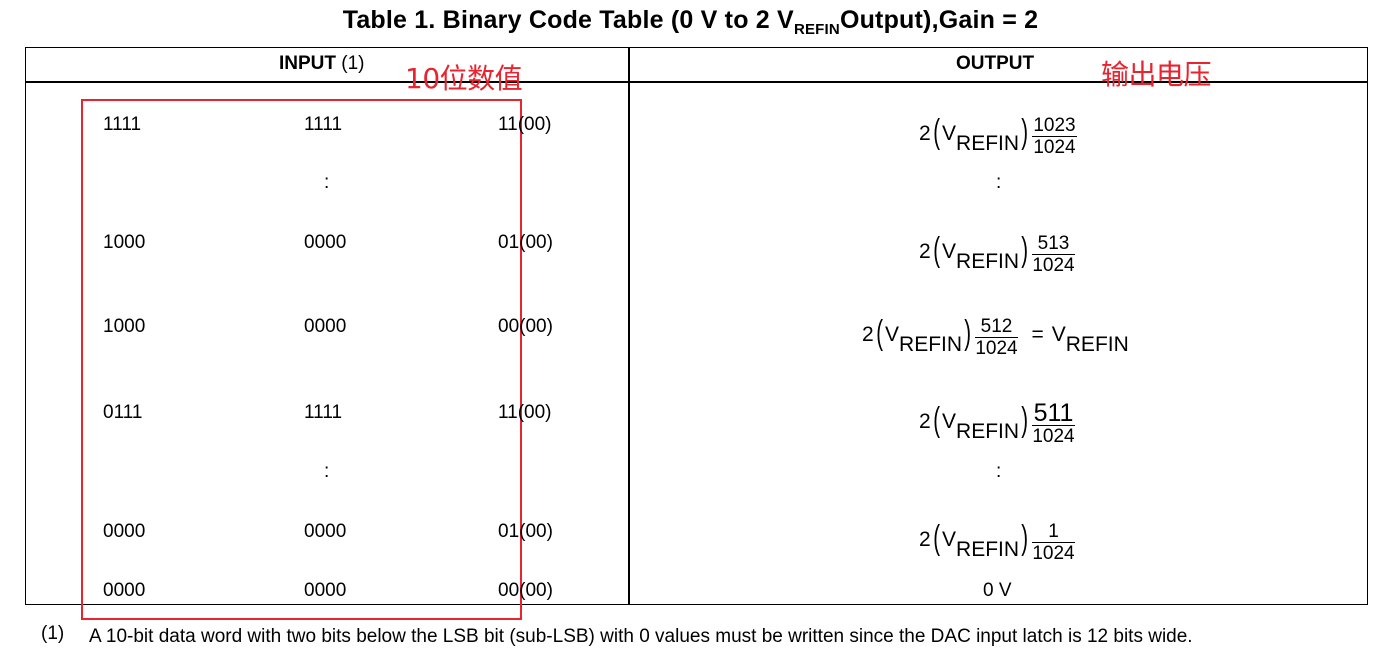  Describe the element at coordinates (325, 326) in the screenshot. I see `row-3-bits-mid: 0000` at that location.